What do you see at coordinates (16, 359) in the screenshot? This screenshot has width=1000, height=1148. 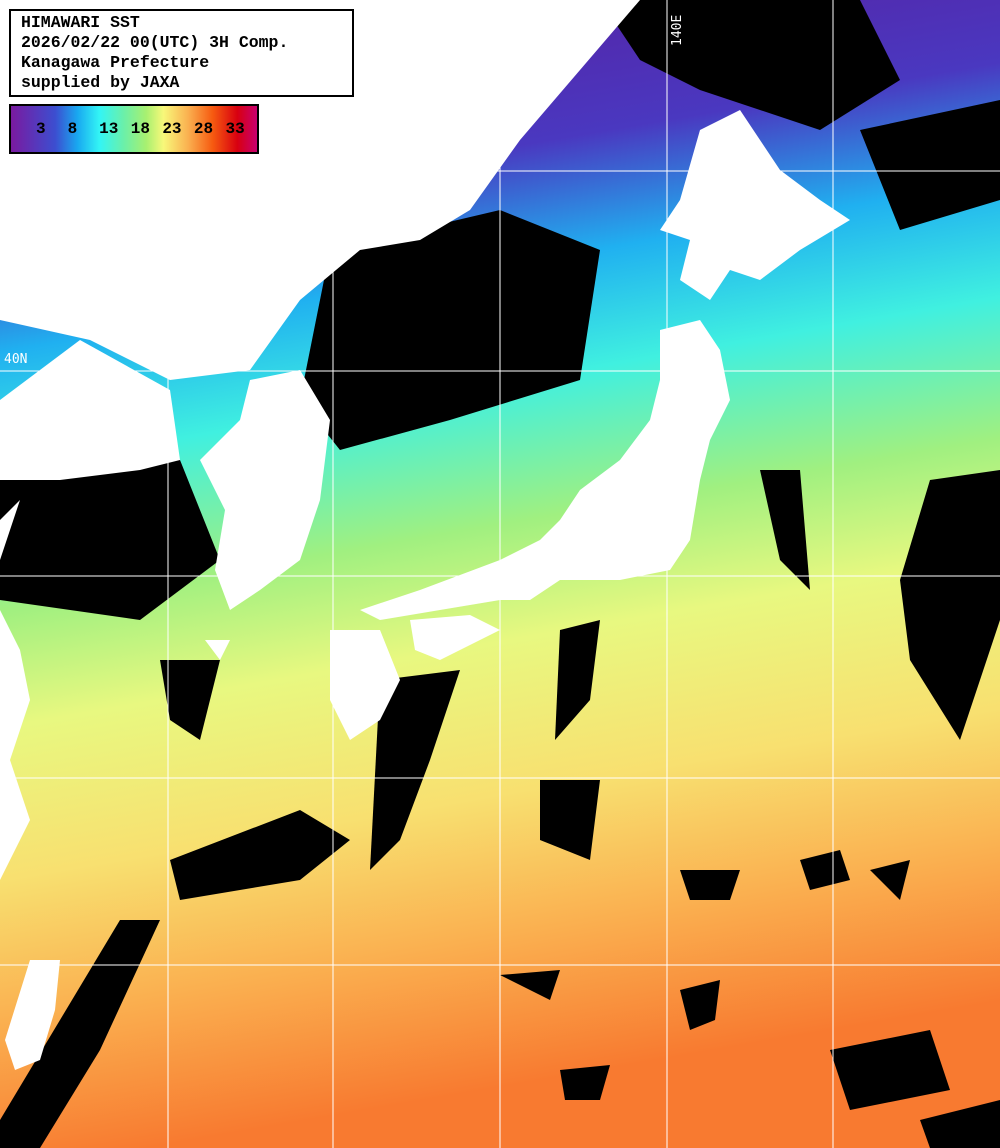 I see `latitude-label: 40N` at bounding box center [16, 359].